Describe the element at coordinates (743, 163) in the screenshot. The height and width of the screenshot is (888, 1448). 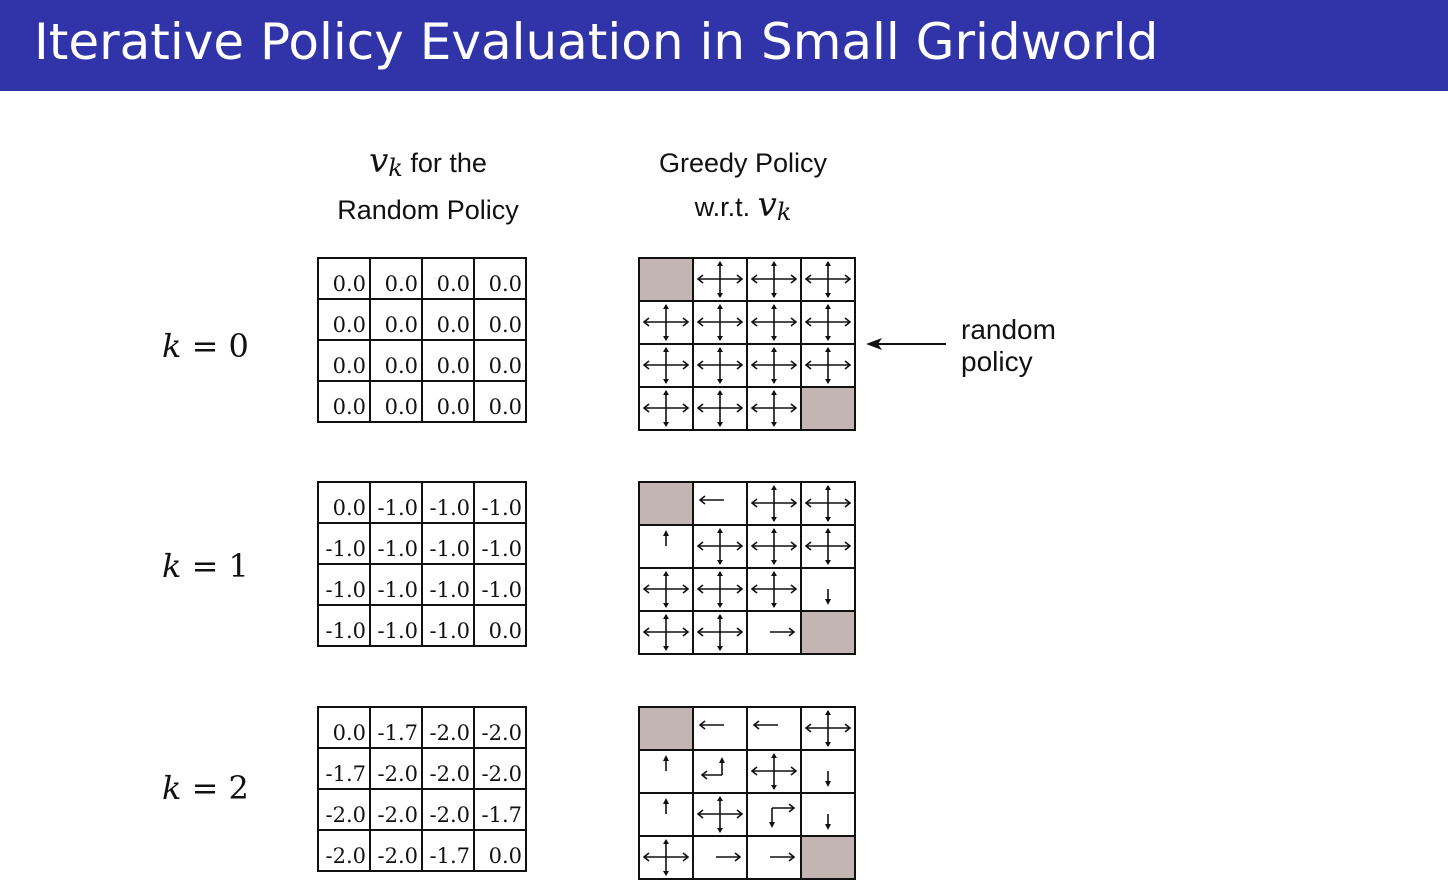
I see `policy-header-line1: Greedy Policy` at that location.